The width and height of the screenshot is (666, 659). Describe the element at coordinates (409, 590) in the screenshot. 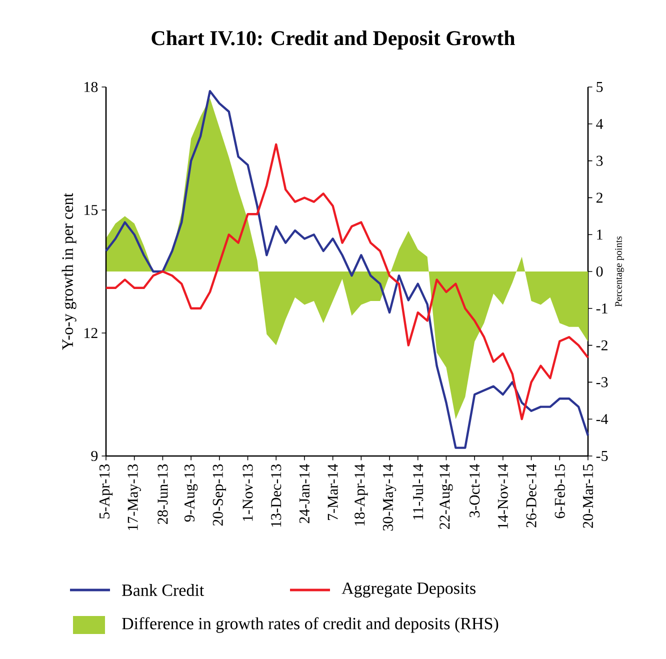

I see `legend-label: Aggregate Deposits` at that location.